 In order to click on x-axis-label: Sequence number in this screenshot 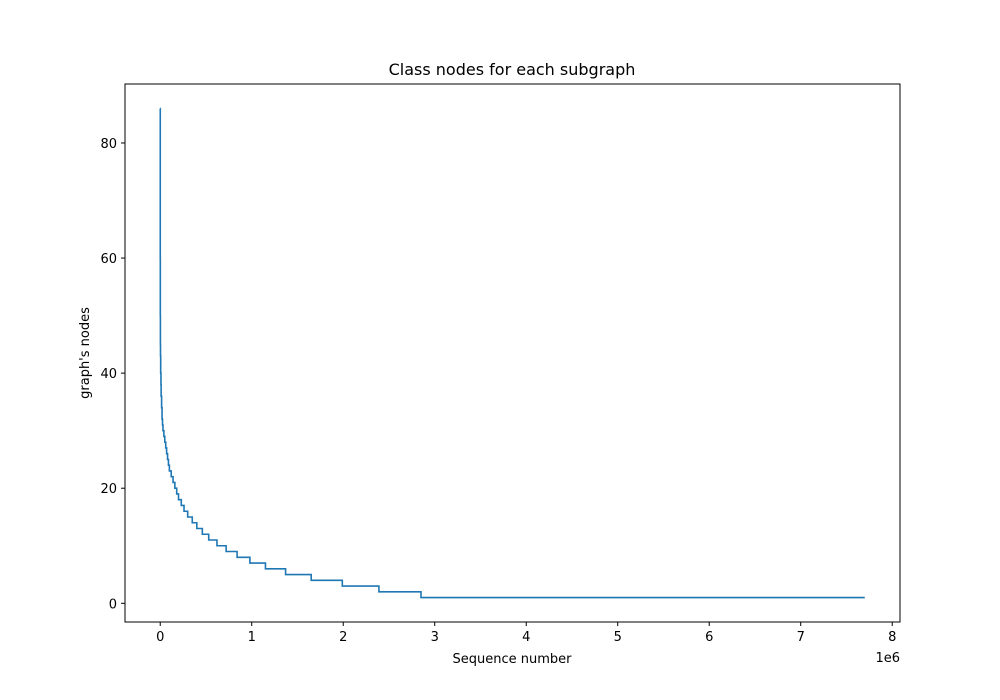, I will do `click(513, 659)`.